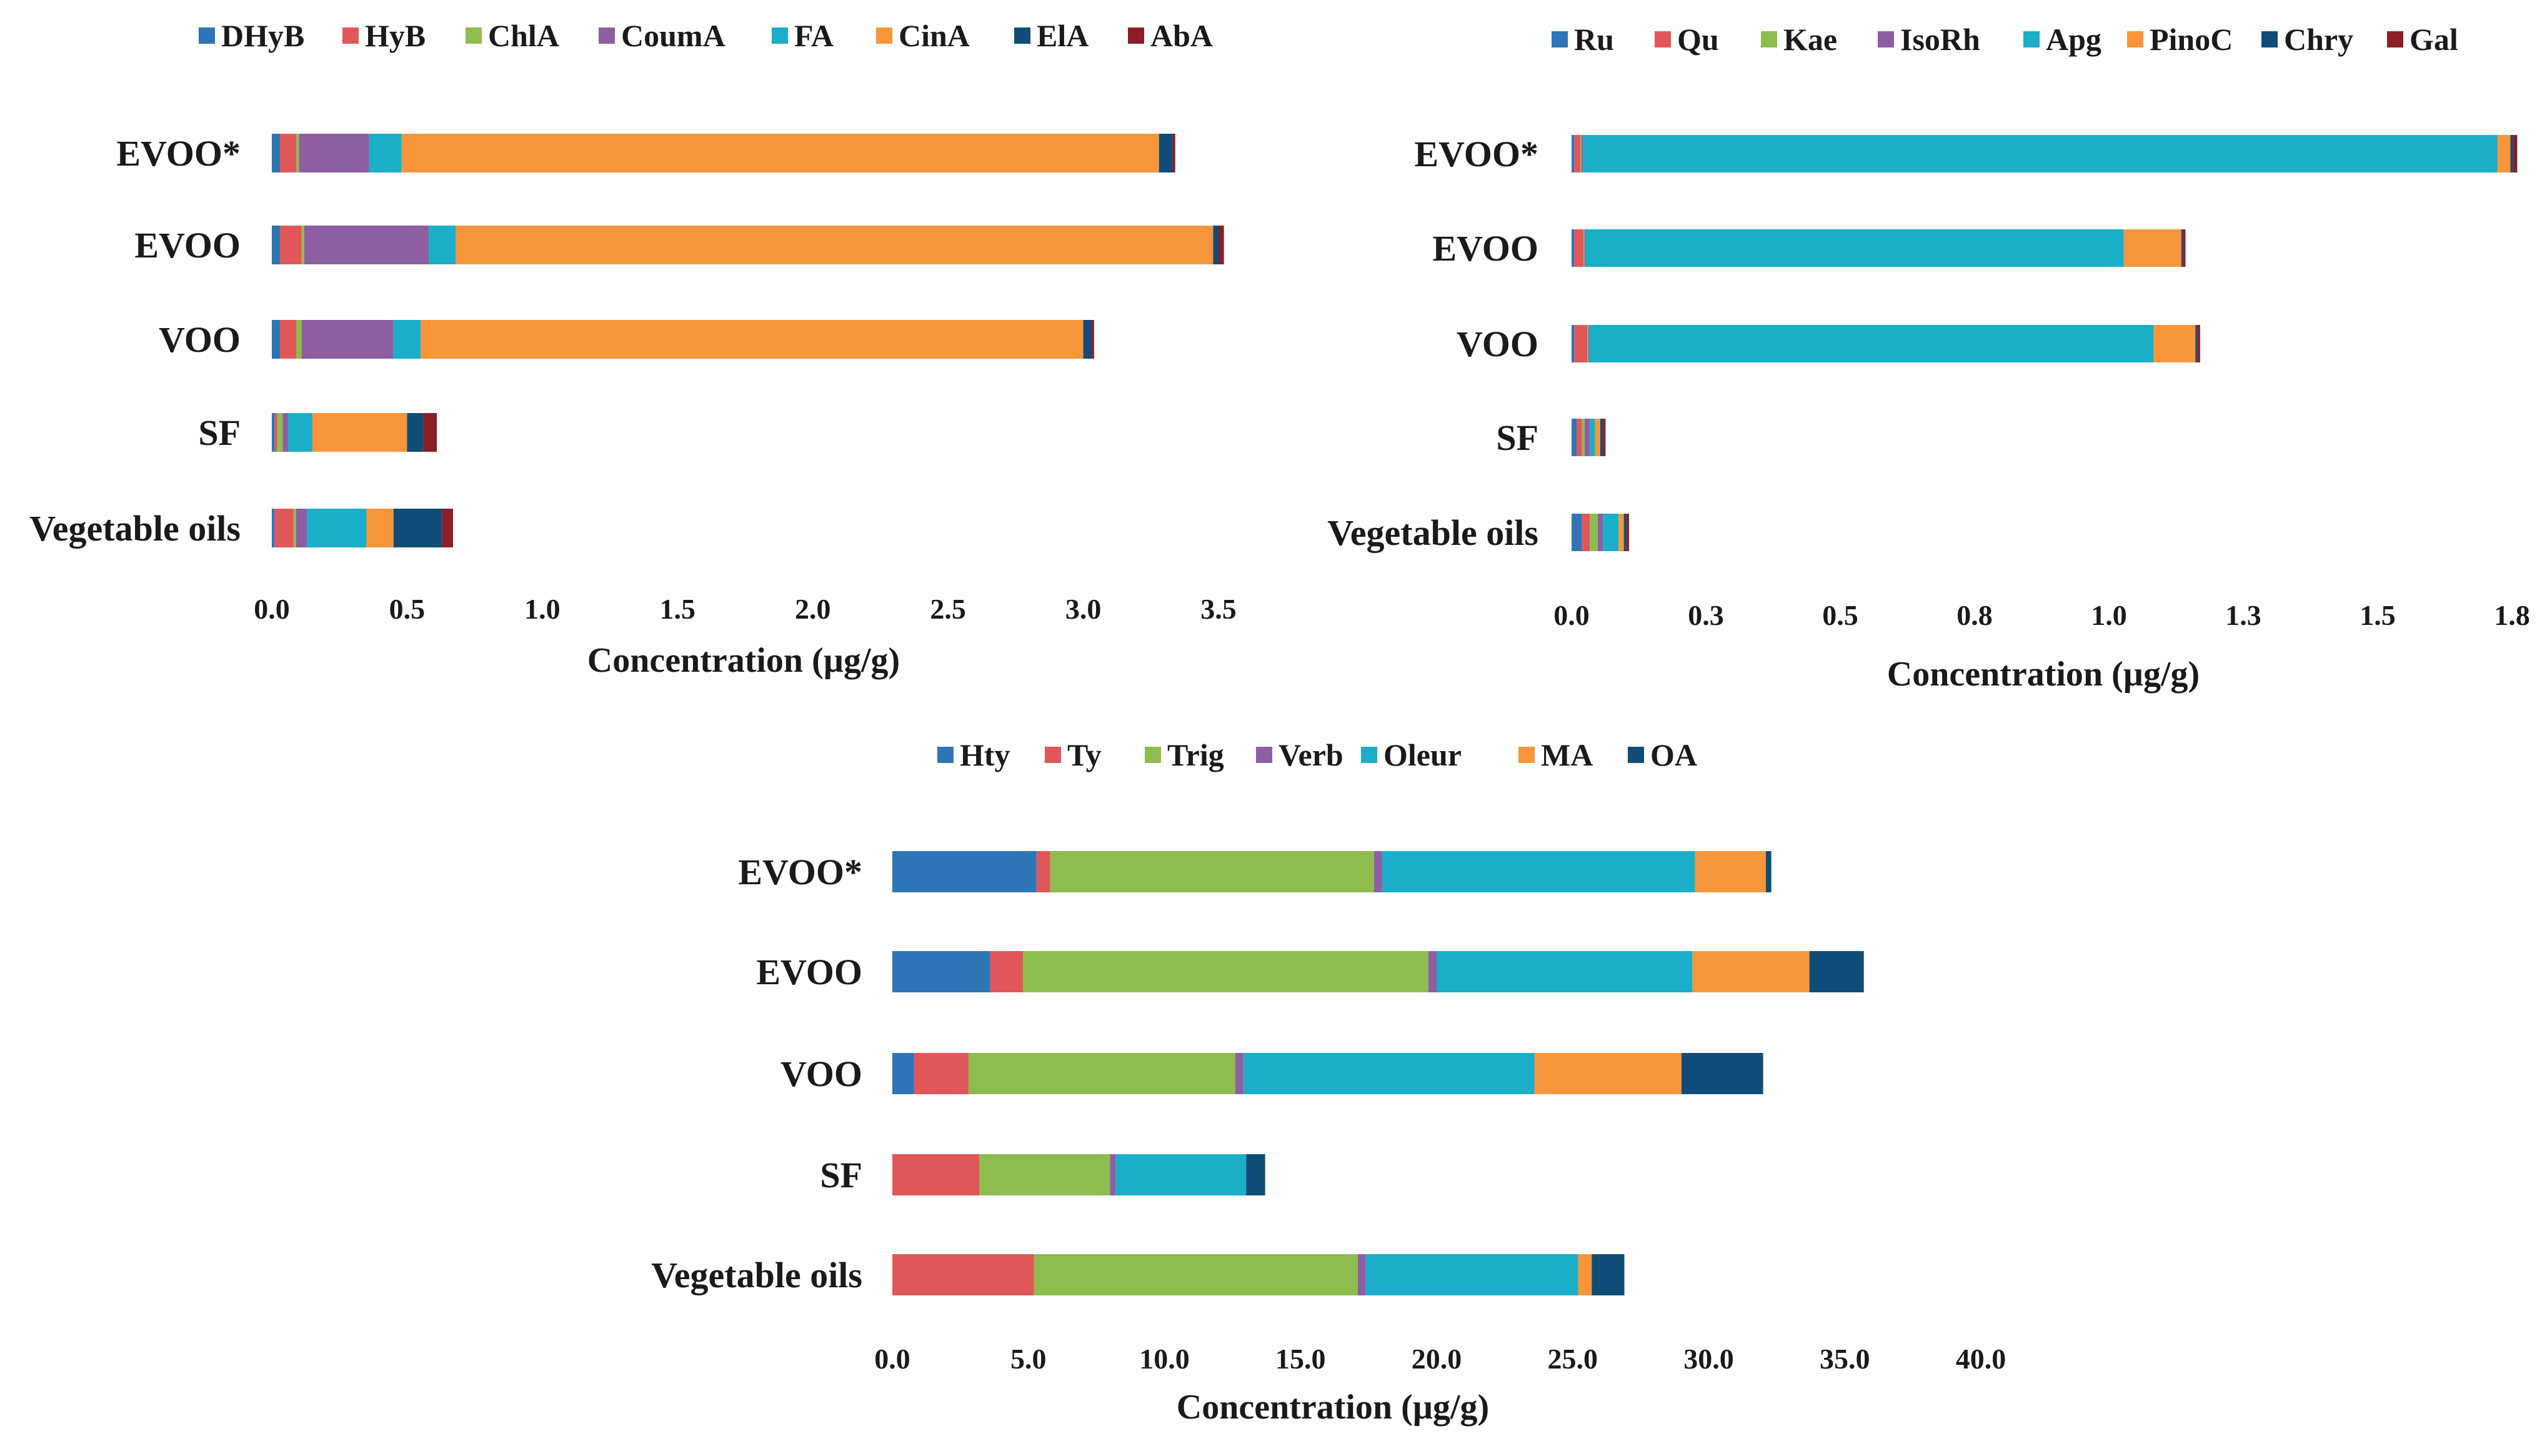  Describe the element at coordinates (1585, 1274) in the screenshot. I see `bar-vegetable-oils-ma` at that location.